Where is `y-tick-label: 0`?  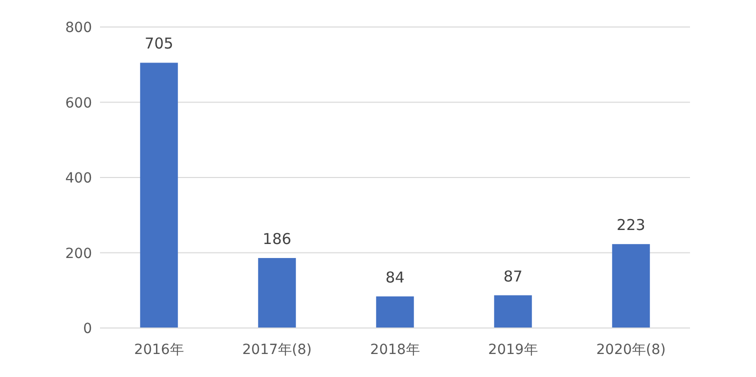
y-tick-label: 0 is located at coordinates (87, 329).